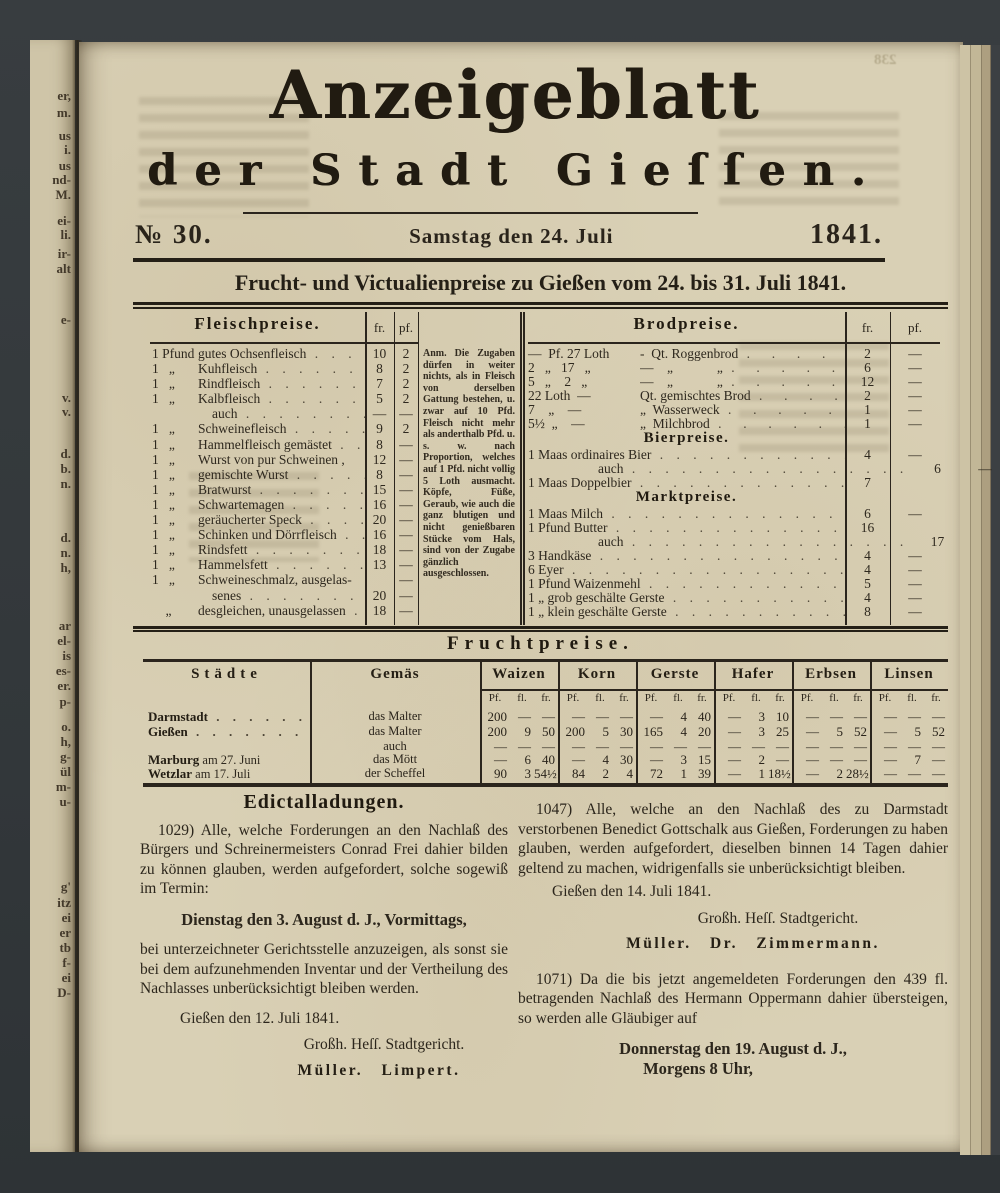 The width and height of the screenshot is (1000, 1193). Describe the element at coordinates (65, 741) in the screenshot. I see `facing-page-fragment: h,` at that location.